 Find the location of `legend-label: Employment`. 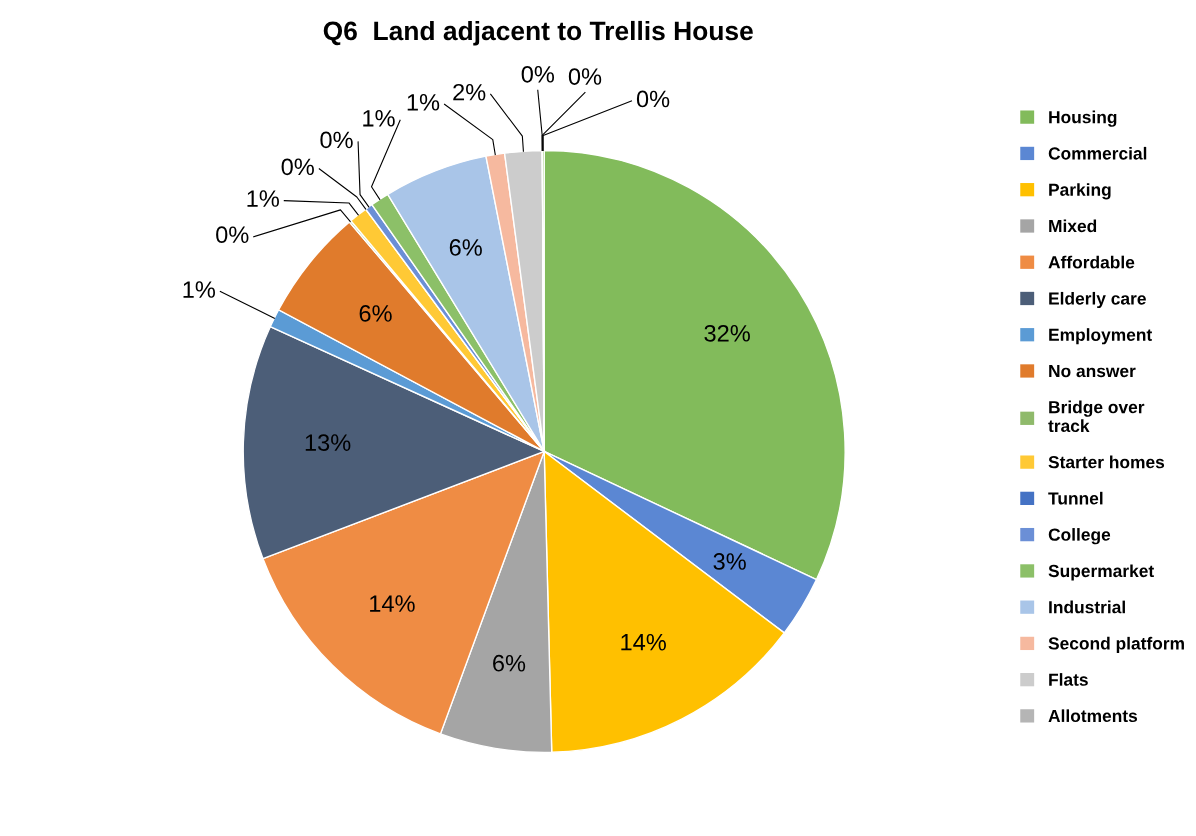

legend-label: Employment is located at coordinates (1101, 336).